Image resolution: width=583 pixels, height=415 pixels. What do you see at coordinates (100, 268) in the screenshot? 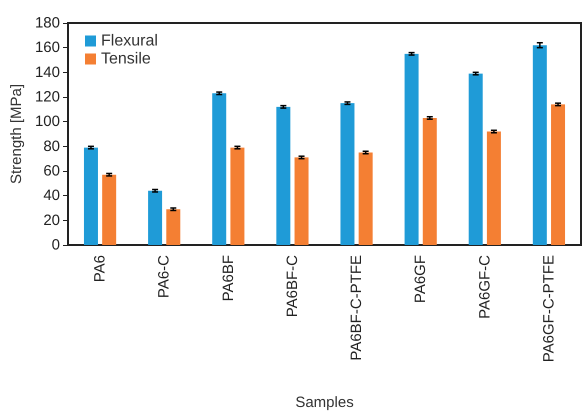
I see `x-tick-label: PA6` at bounding box center [100, 268].